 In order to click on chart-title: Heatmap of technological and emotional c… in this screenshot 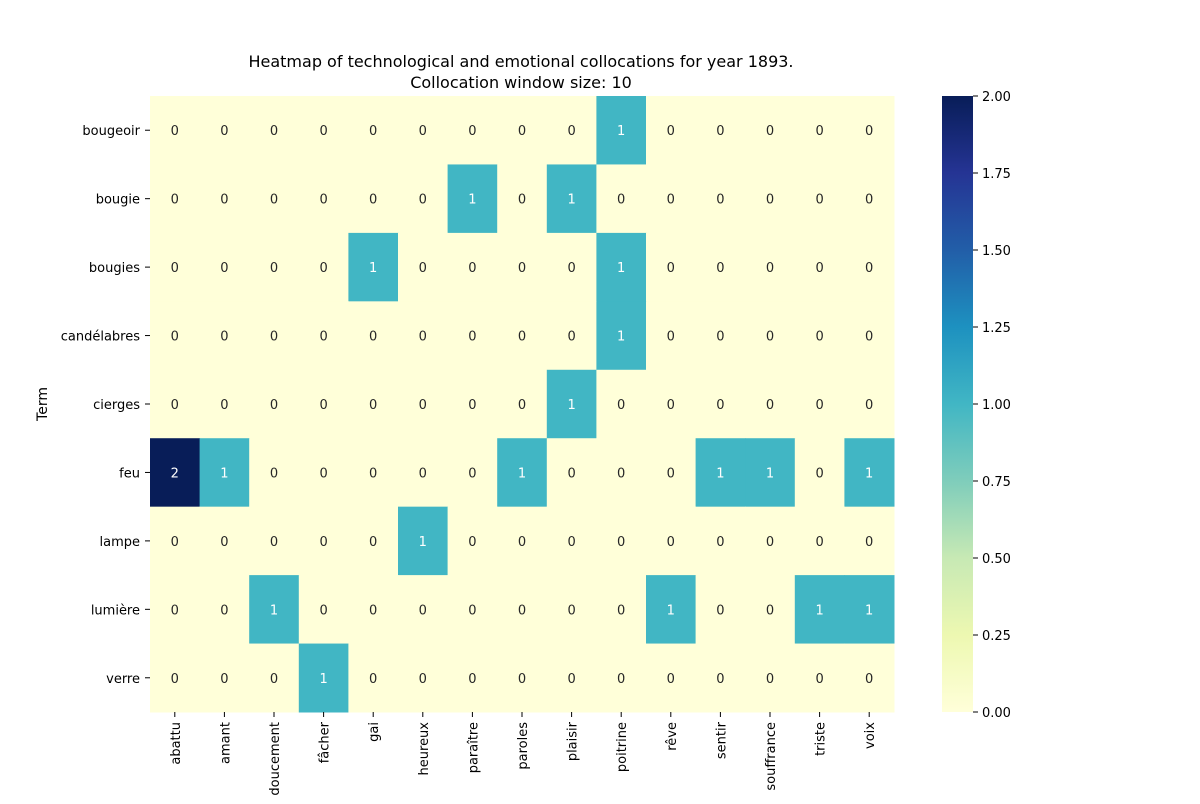, I will do `click(520, 61)`.